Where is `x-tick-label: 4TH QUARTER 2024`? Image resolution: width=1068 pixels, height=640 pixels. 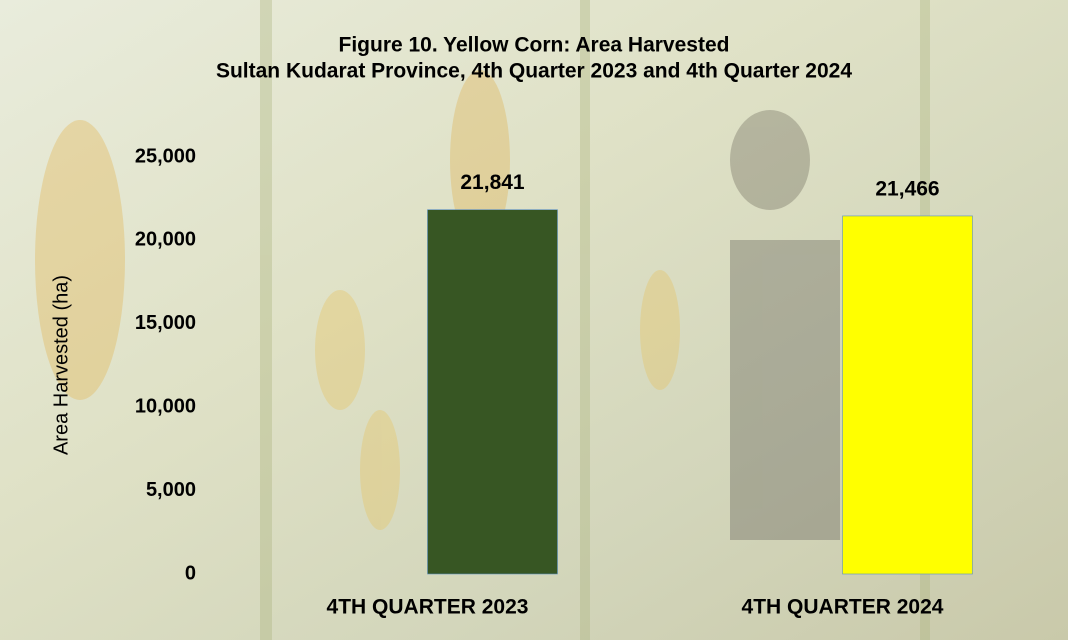 x-tick-label: 4TH QUARTER 2024 is located at coordinates (843, 607).